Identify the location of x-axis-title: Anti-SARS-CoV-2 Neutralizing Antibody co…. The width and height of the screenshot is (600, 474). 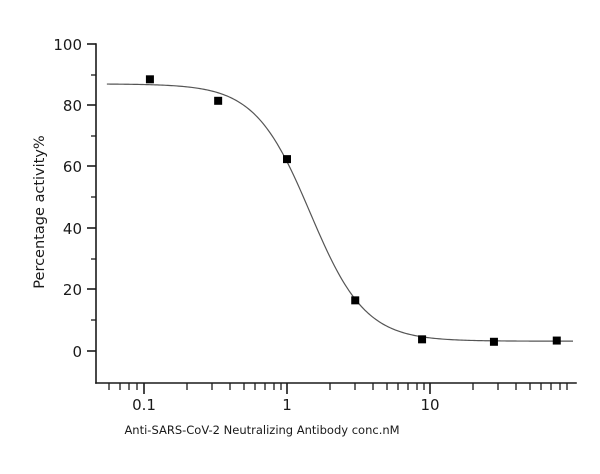
(261, 430).